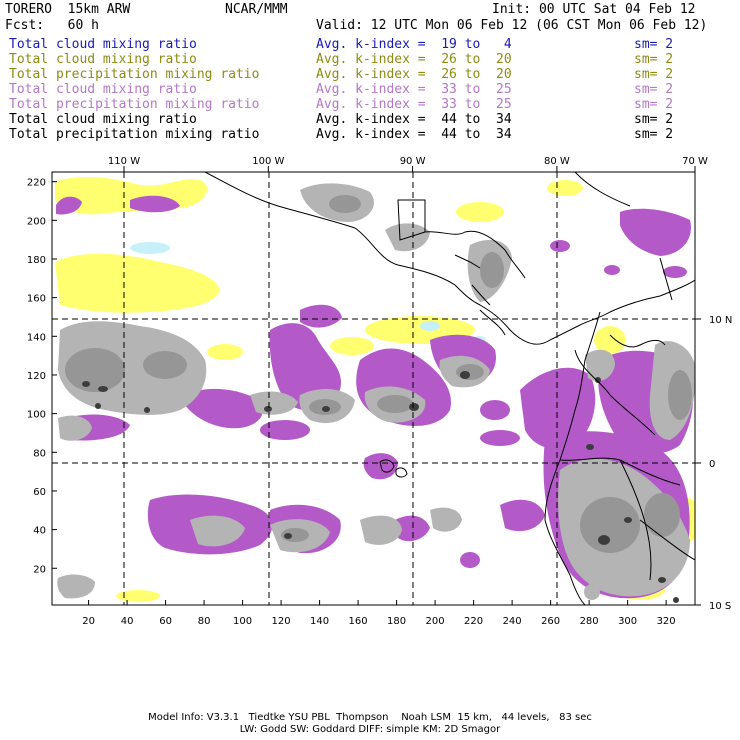 This screenshot has height=740, width=740. I want to click on x-tick-label-220: 220, so click(473, 621).